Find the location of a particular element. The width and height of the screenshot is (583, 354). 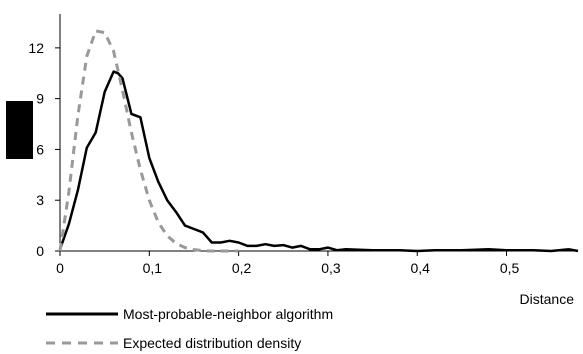

legend-label-series-1: Most-probable-neighbor algorithm is located at coordinates (228, 314).